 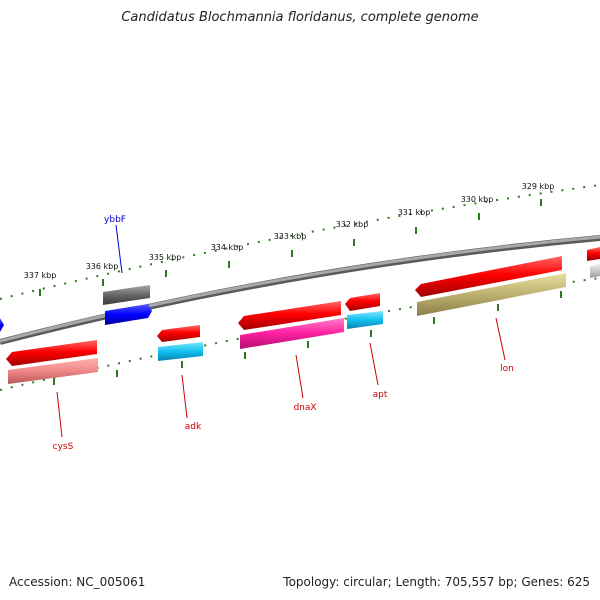 I want to click on scale-label-335: 335 kbp, so click(x=165, y=257).